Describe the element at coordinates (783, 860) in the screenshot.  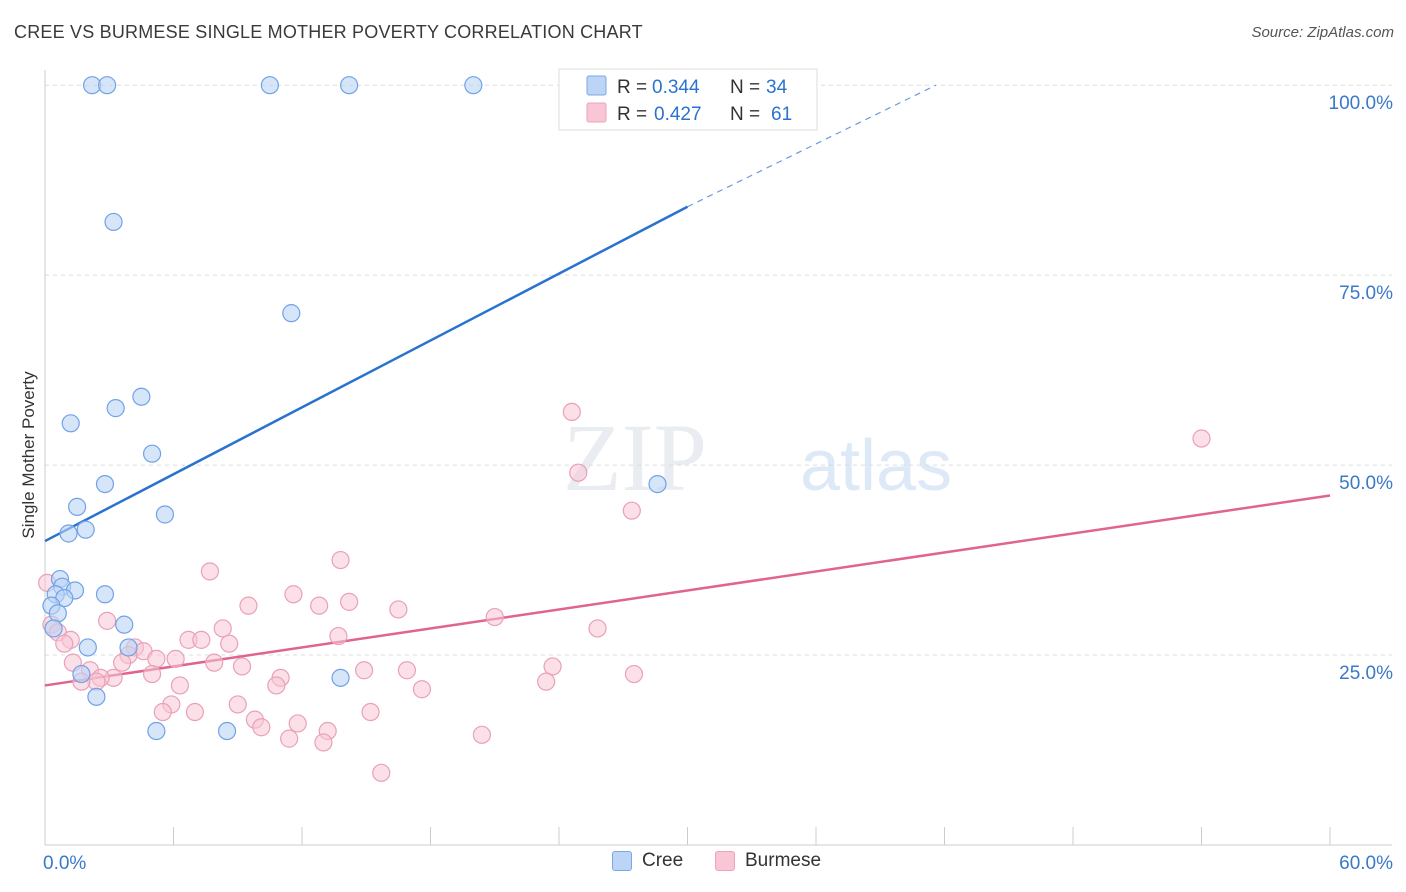
I see `bottom-legend-label-burmese: Burmese` at that location.